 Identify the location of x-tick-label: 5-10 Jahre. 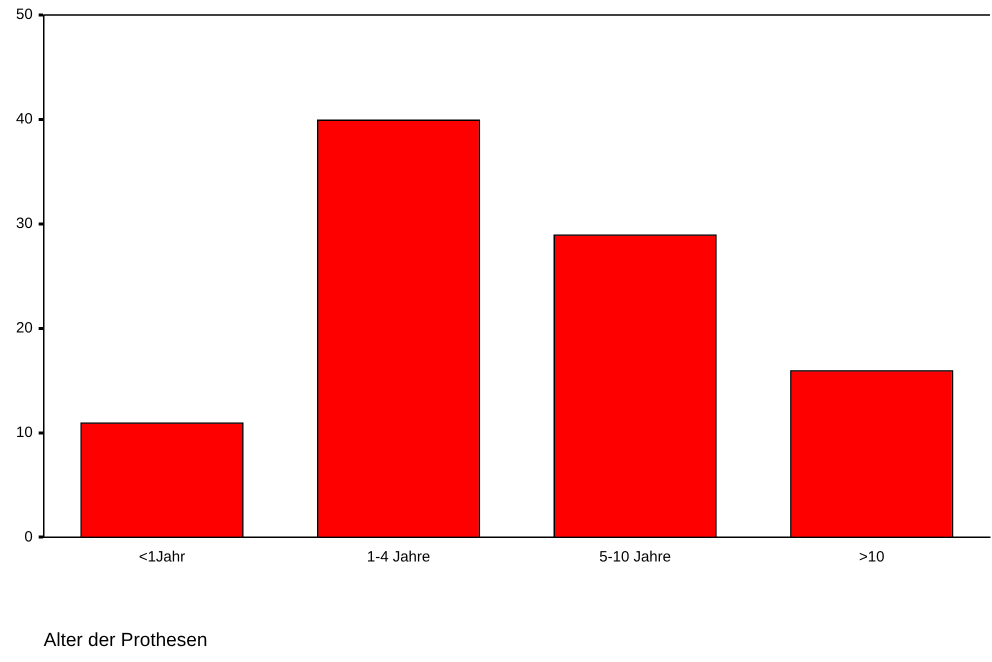
(635, 557).